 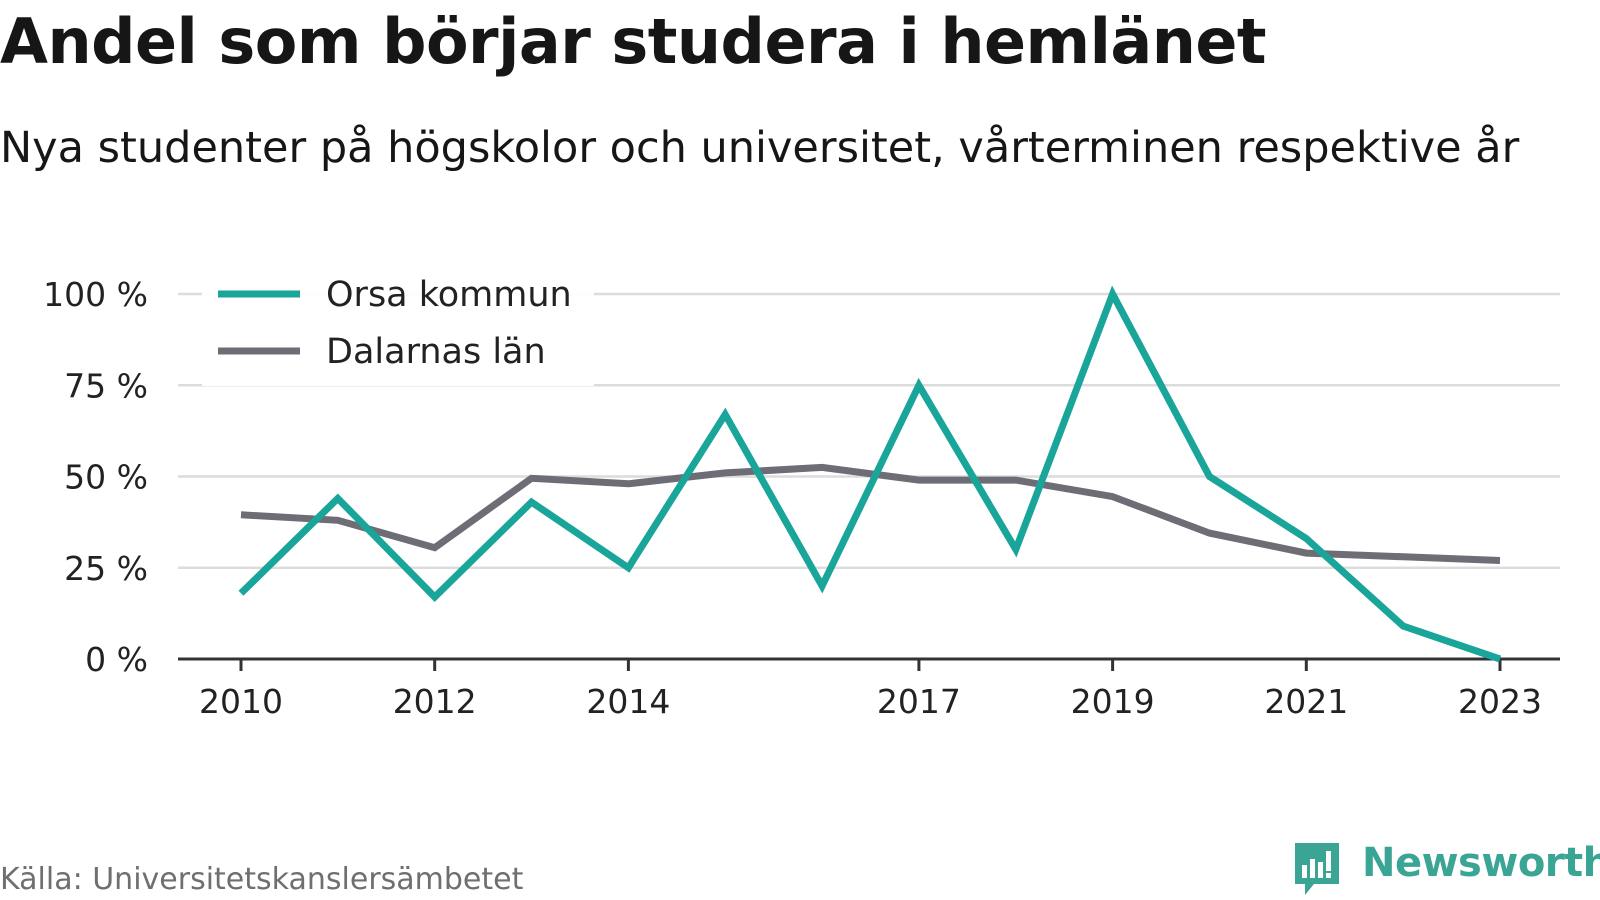 I want to click on x-tick-label: 2021, so click(x=1306, y=701).